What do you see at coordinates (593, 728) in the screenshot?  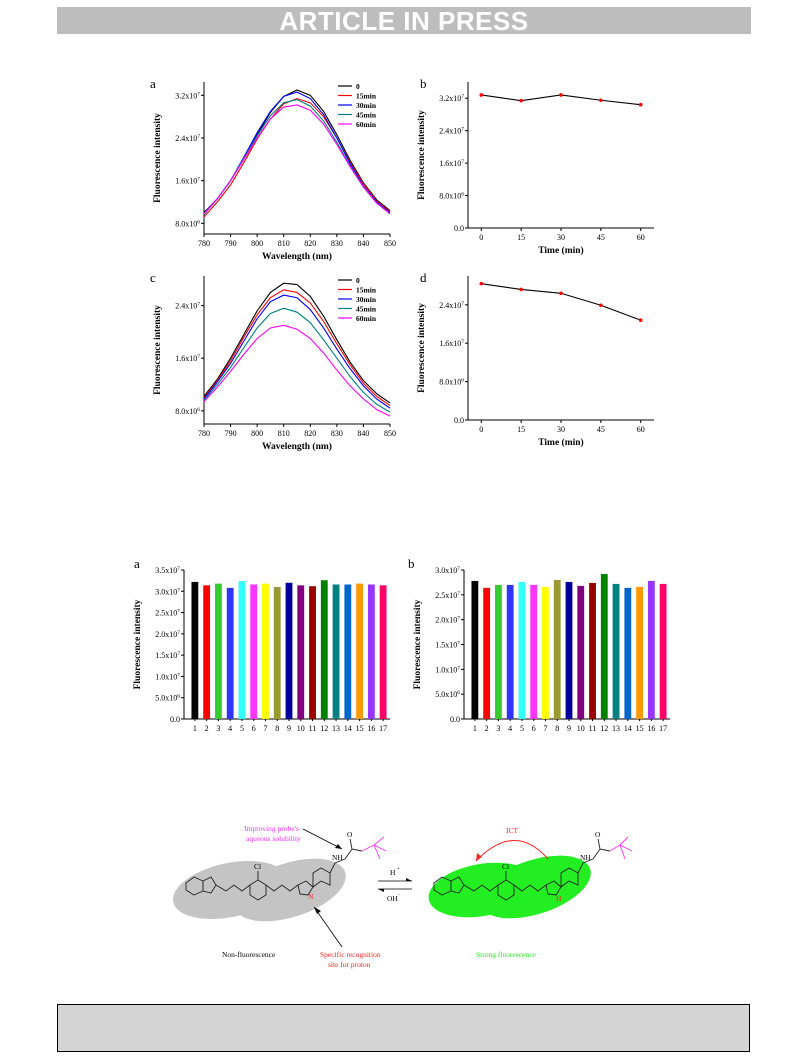 I see `x-tick-label: 11` at bounding box center [593, 728].